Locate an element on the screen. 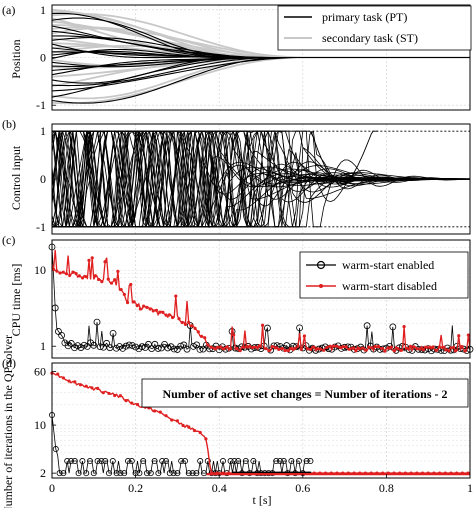  xtick-label: 0 is located at coordinates (52, 488).